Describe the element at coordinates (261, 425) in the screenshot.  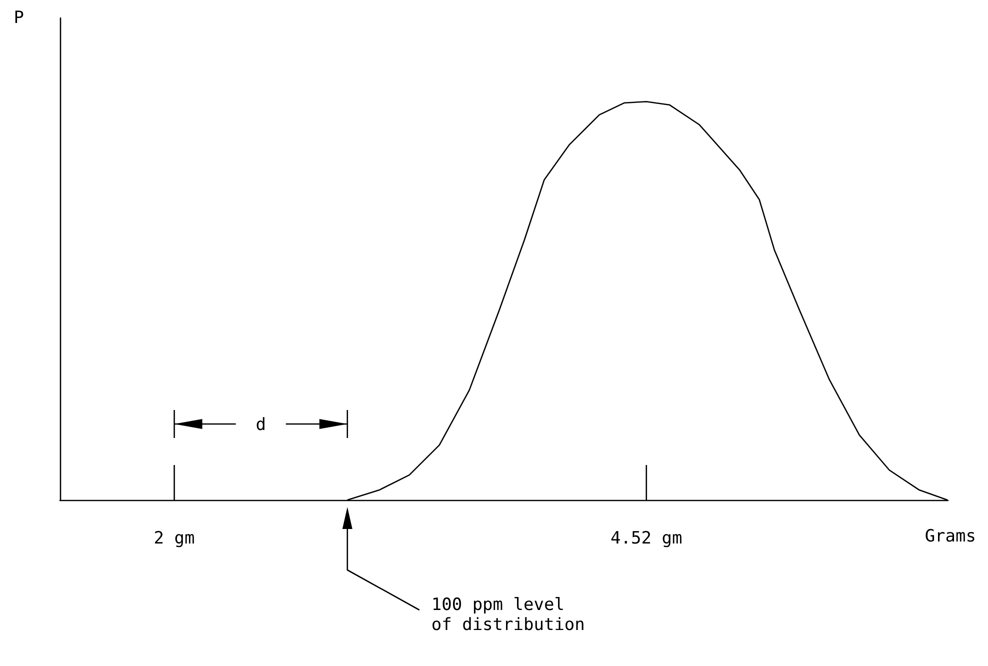
I see `annotation: d` at that location.